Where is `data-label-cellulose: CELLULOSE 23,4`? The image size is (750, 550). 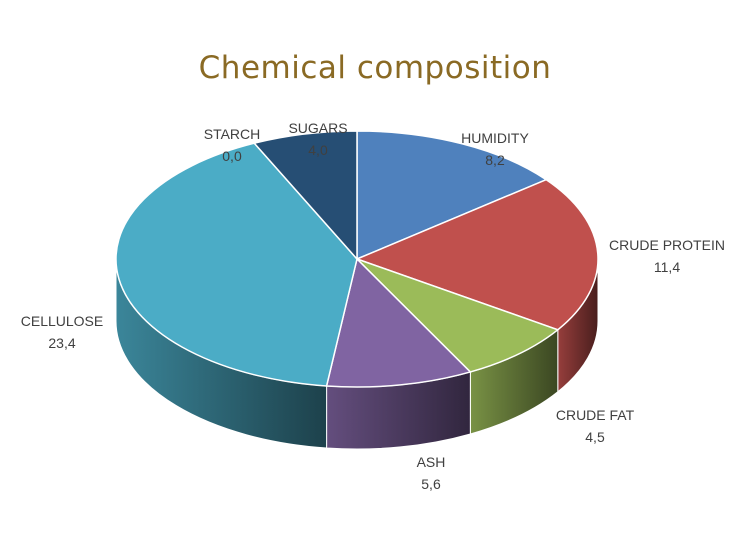
data-label-cellulose: CELLULOSE 23,4 is located at coordinates (62, 332).